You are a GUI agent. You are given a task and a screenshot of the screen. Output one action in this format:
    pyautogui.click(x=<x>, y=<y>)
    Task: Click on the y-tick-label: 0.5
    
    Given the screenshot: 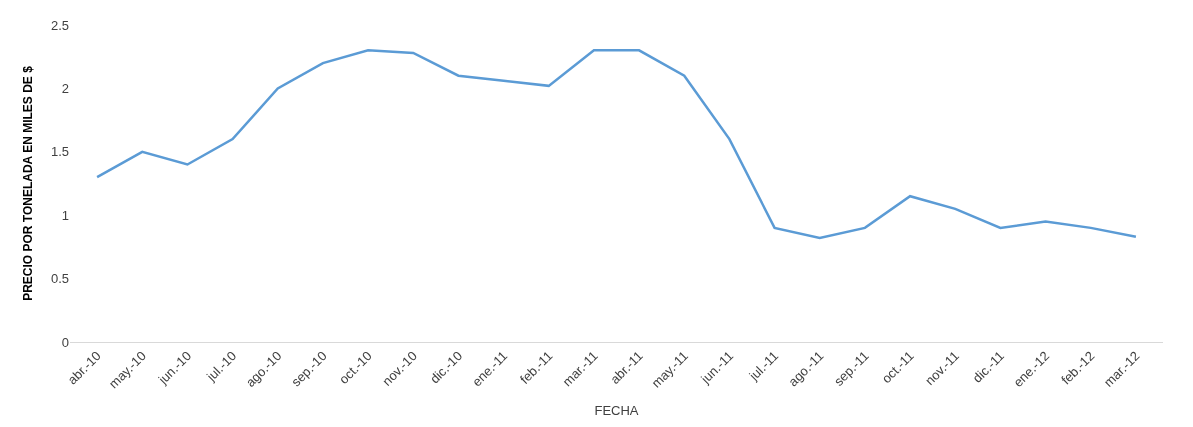 What is the action you would take?
    pyautogui.click(x=59, y=279)
    